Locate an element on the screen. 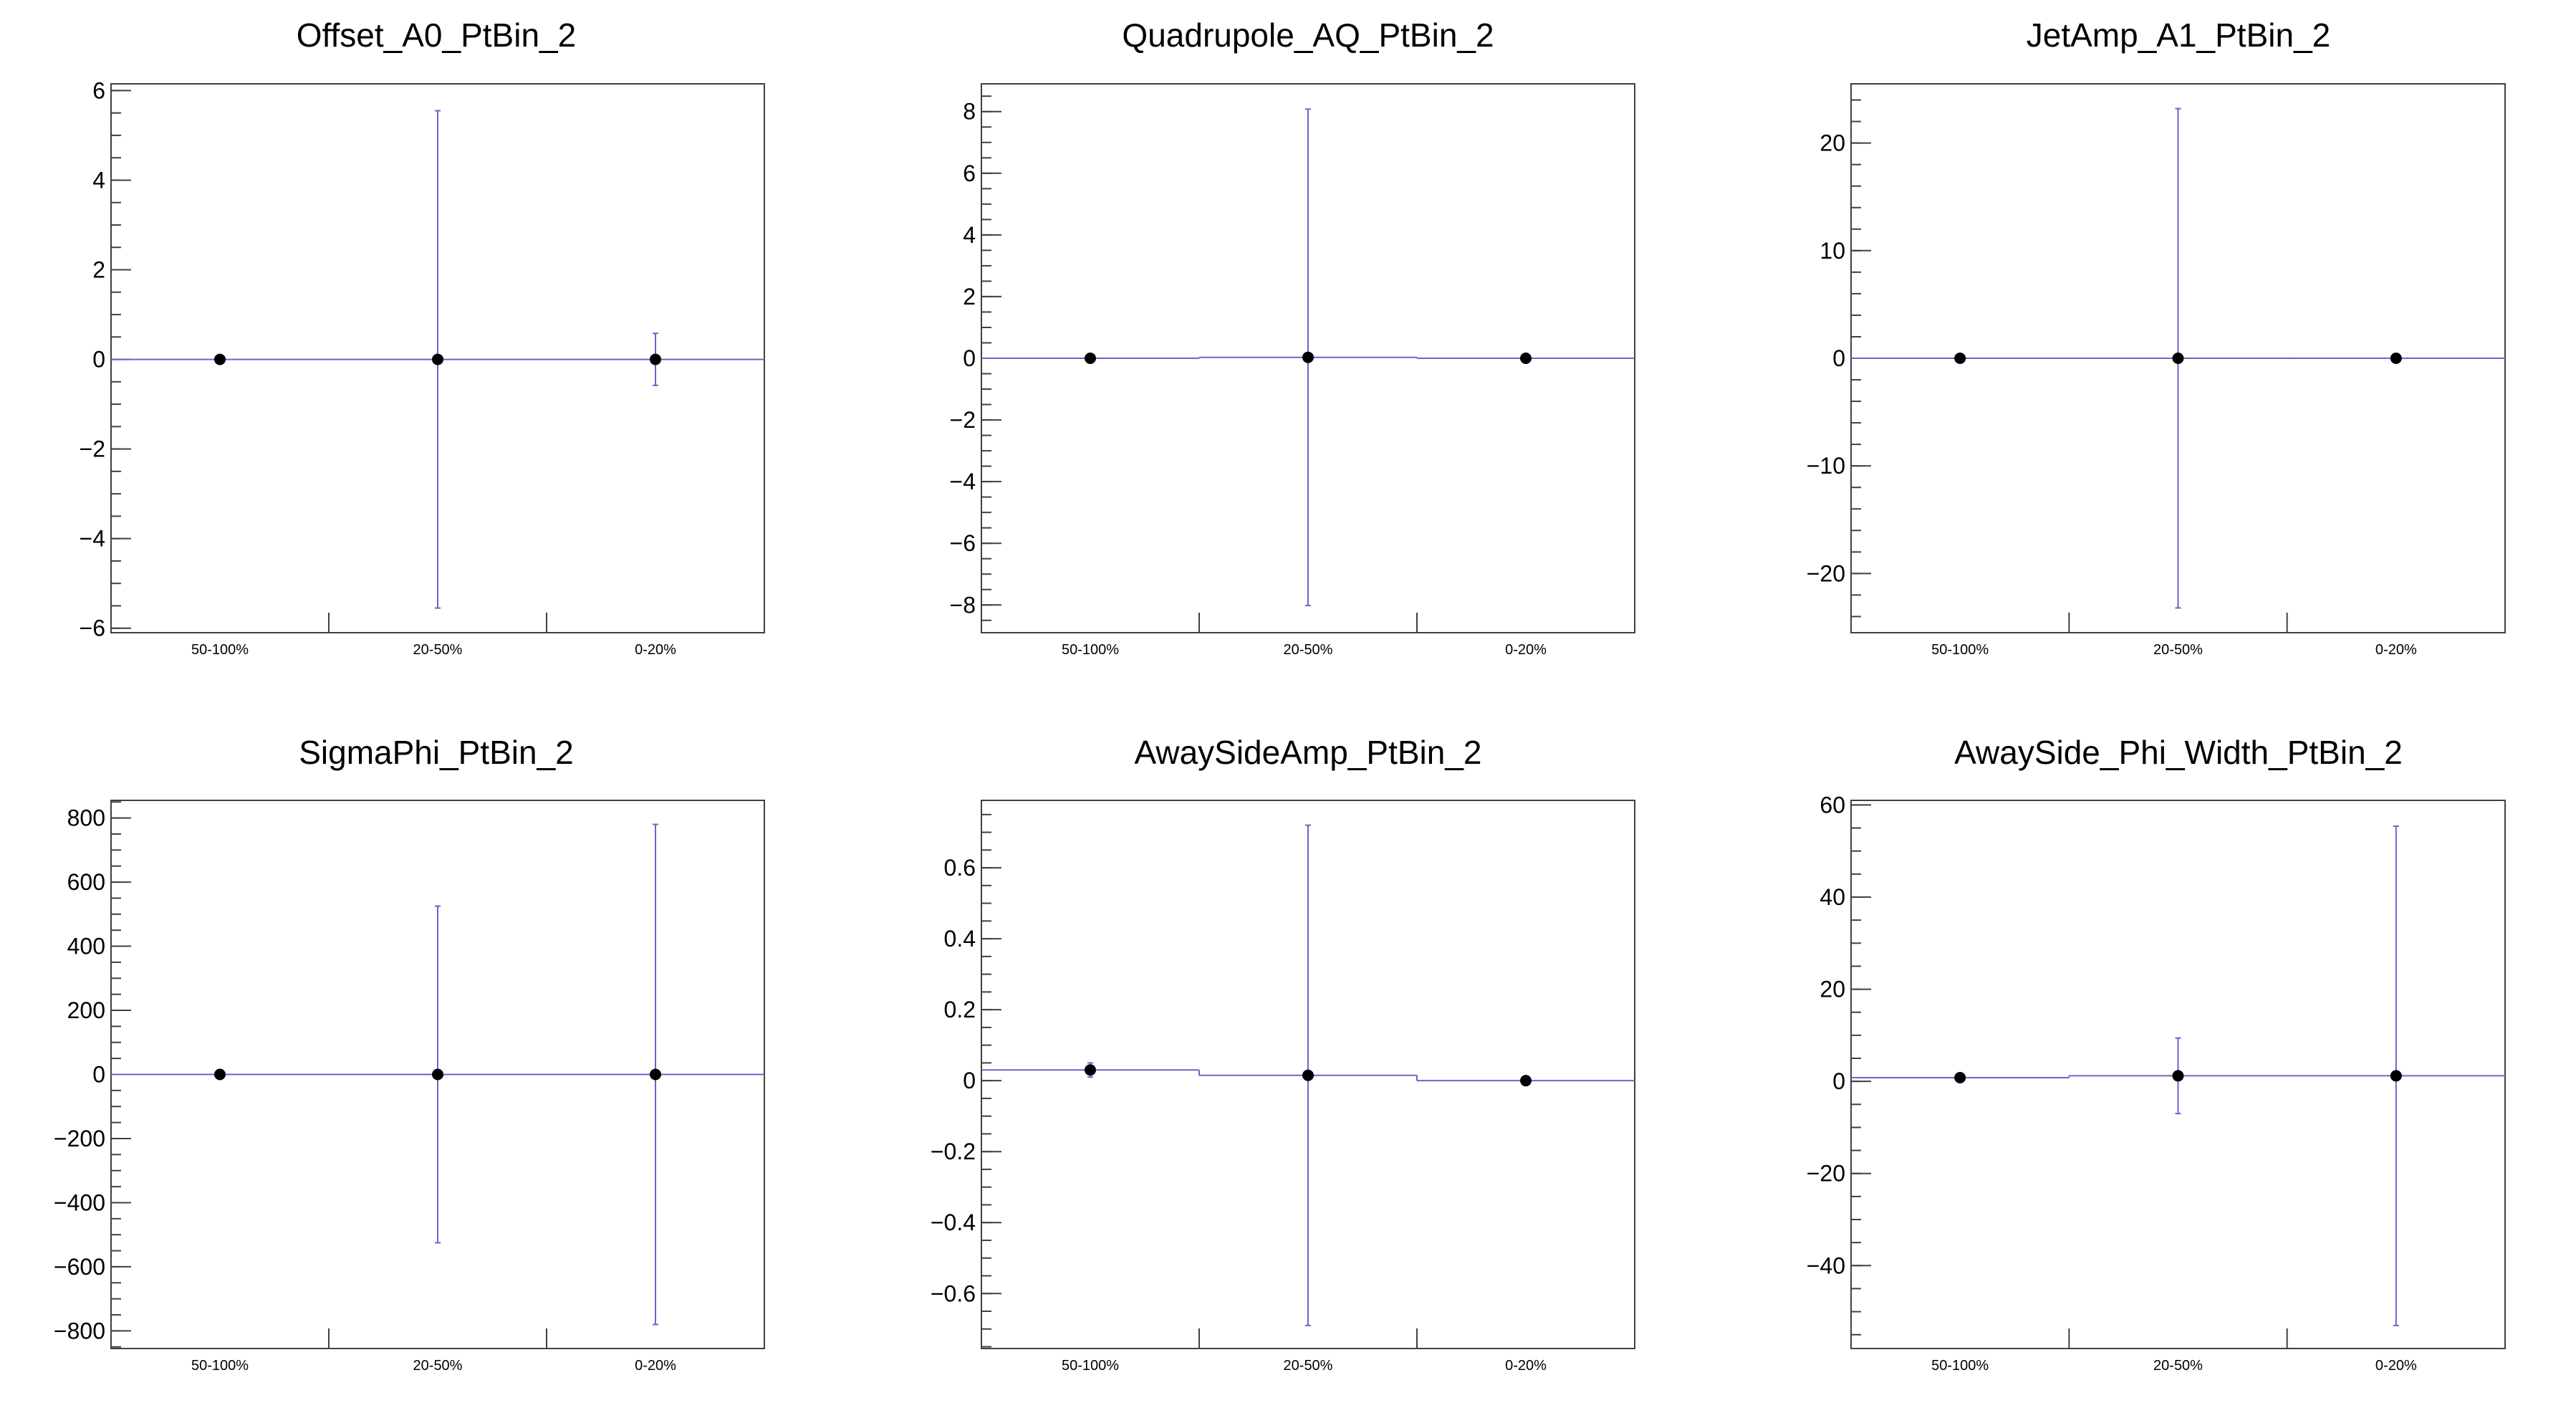 The width and height of the screenshot is (2576, 1413). y-tick-label: −0.2 is located at coordinates (953, 1151).